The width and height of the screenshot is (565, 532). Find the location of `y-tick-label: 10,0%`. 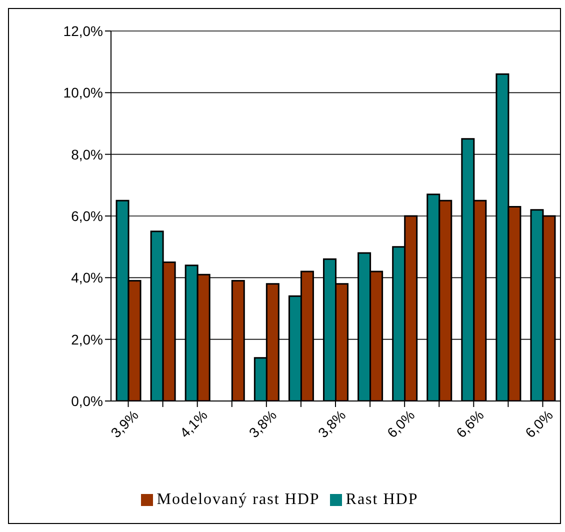

y-tick-label: 10,0% is located at coordinates (83, 92).